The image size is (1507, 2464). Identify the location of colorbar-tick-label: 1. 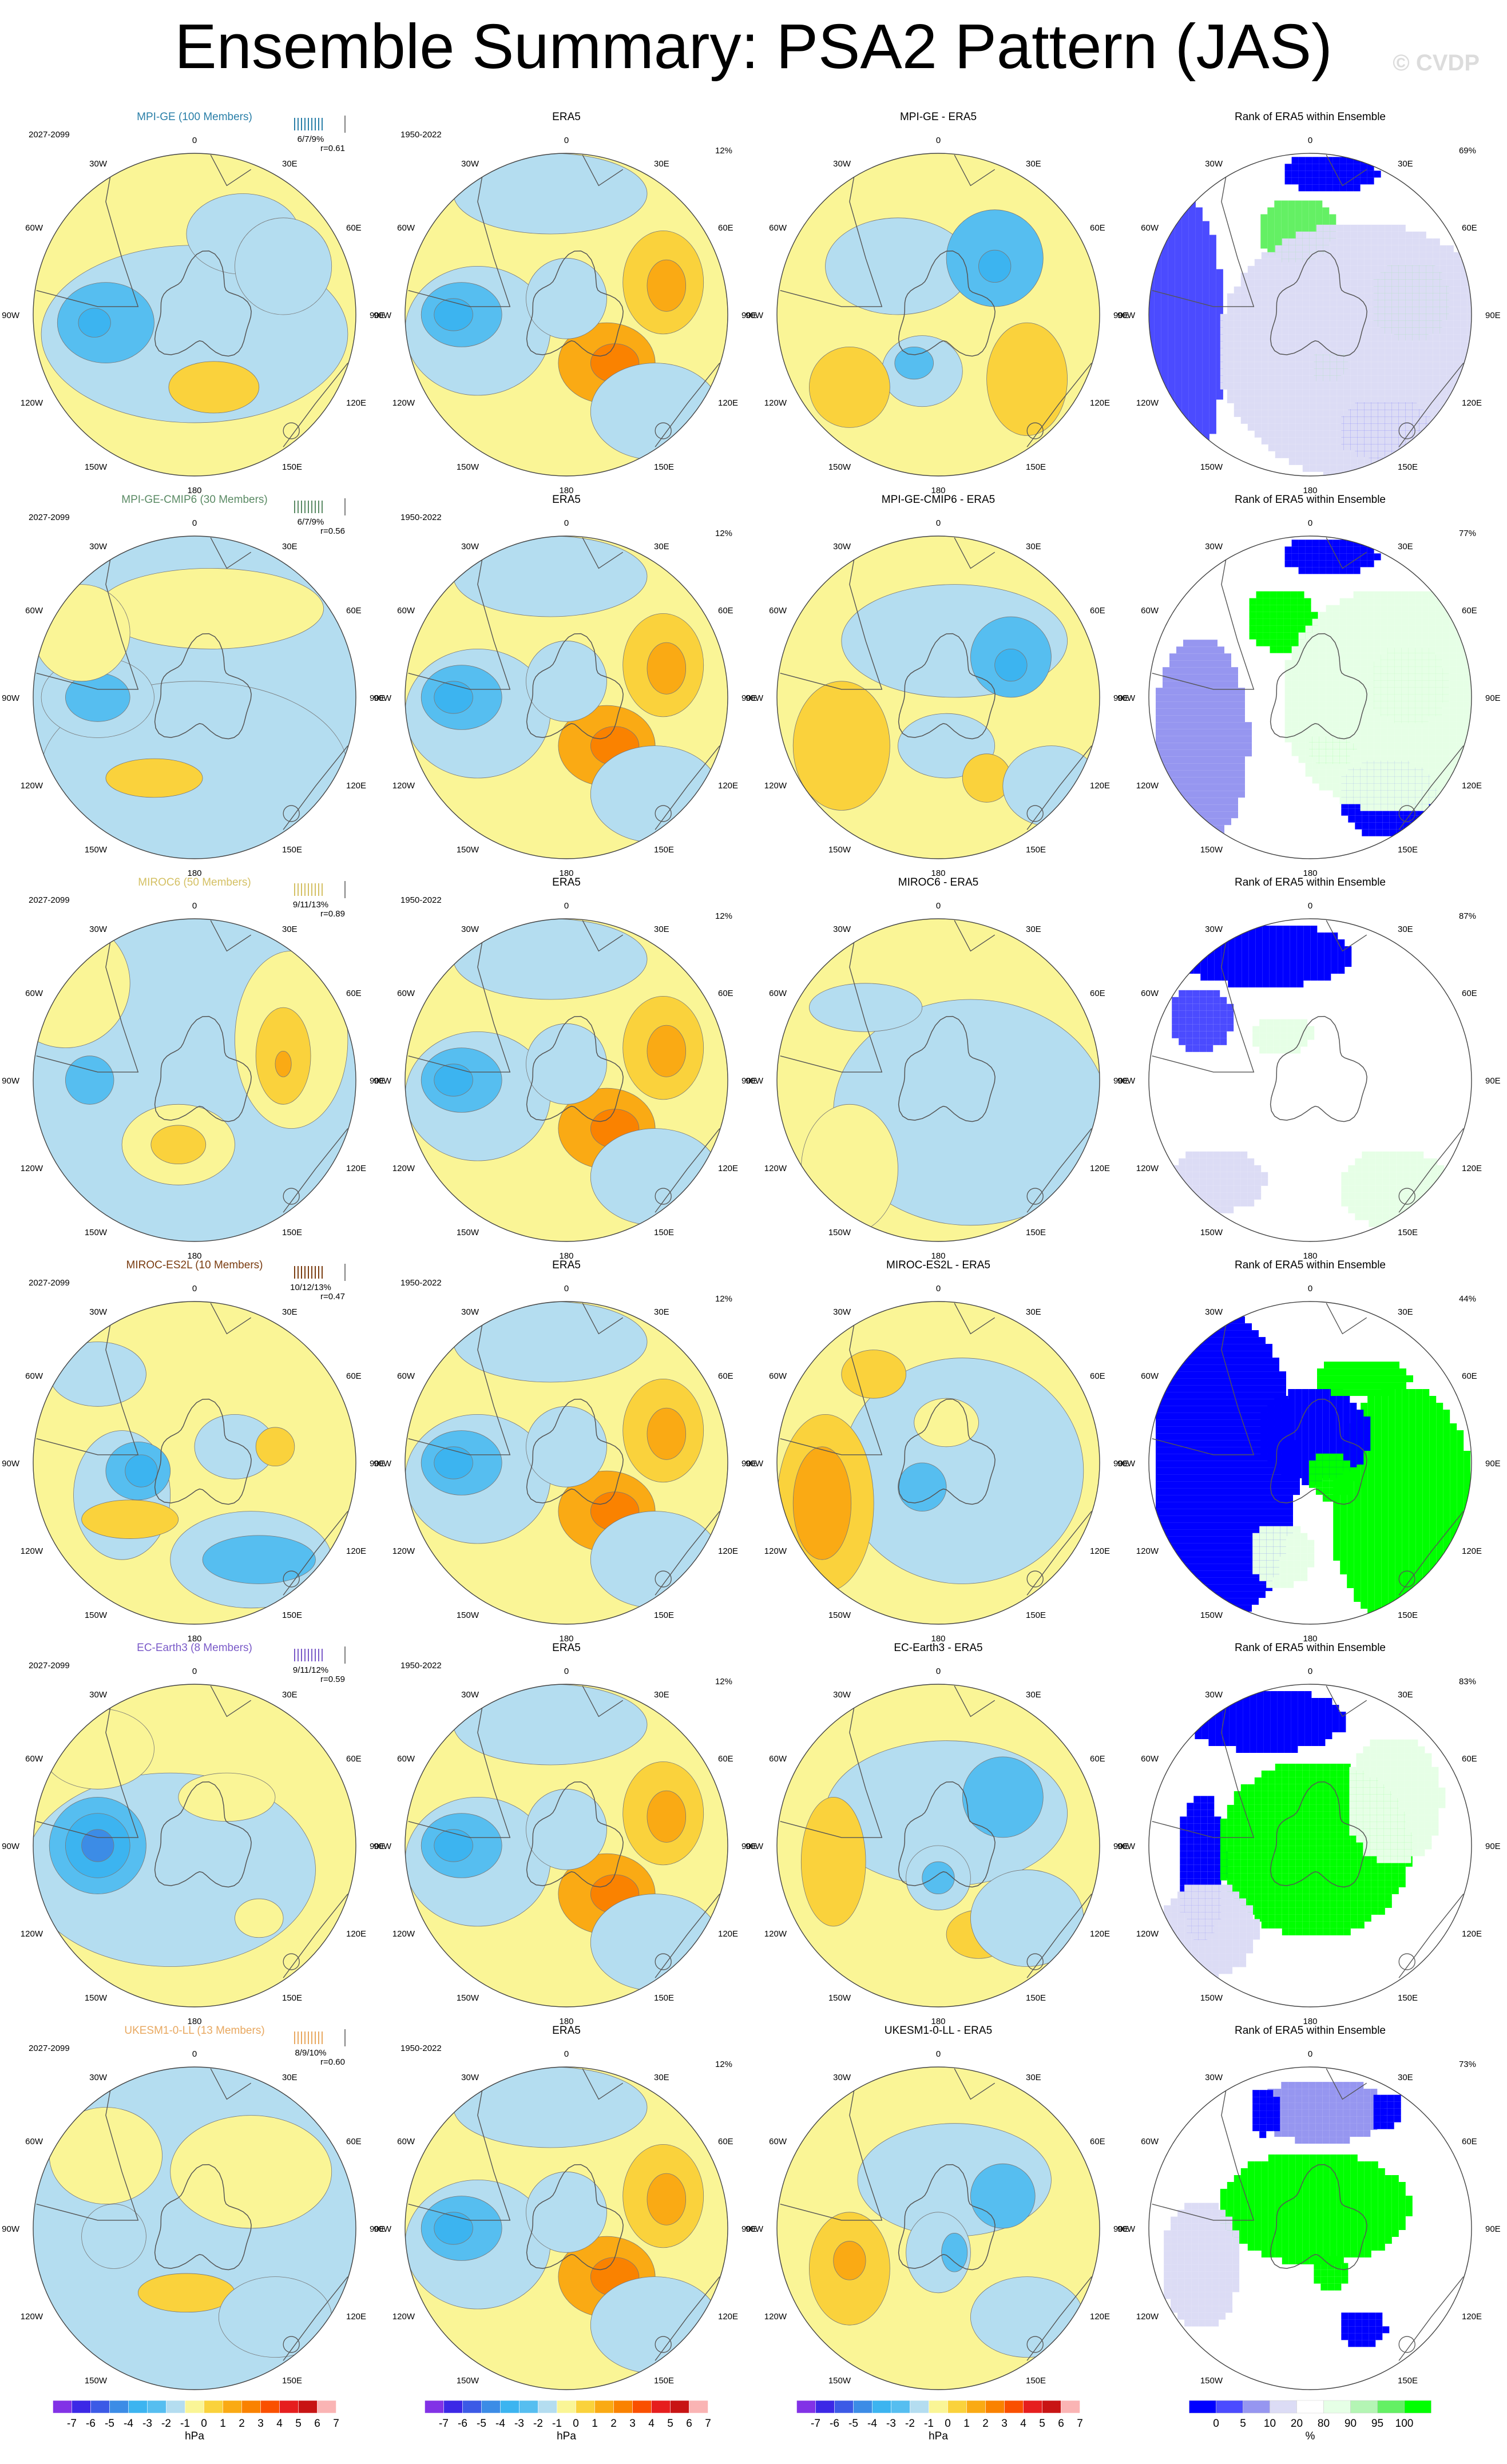
(966, 2424).